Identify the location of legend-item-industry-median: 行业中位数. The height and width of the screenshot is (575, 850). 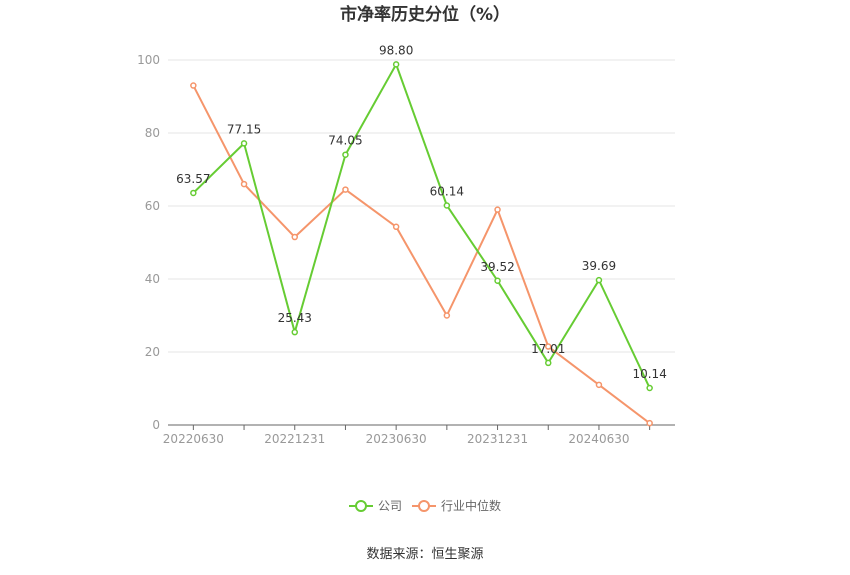
(456, 505).